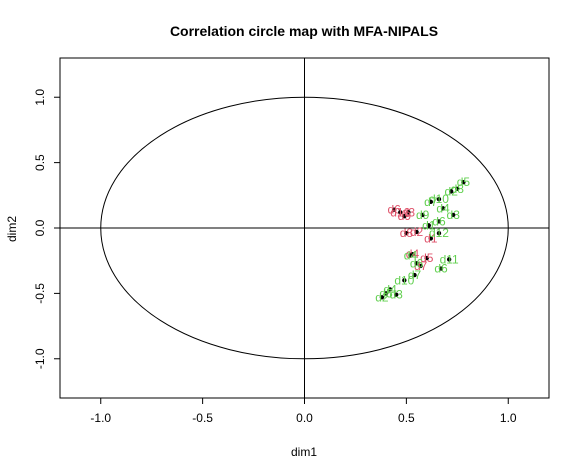  What do you see at coordinates (40, 358) in the screenshot?
I see `y-tick-label: -1.0` at bounding box center [40, 358].